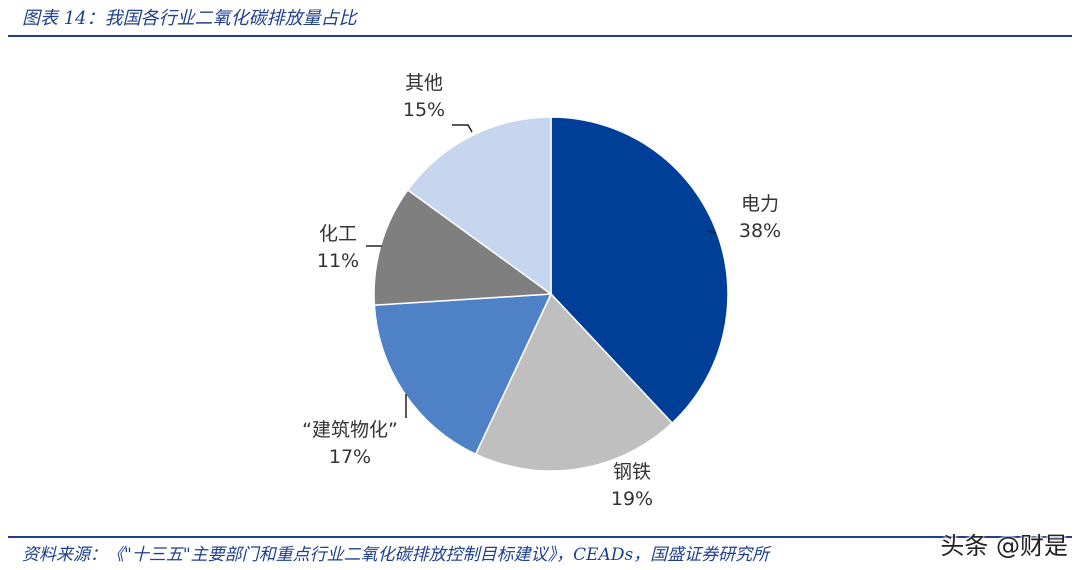 This screenshot has height=570, width=1082. I want to click on slice-category-label-3: 化工, so click(338, 234).